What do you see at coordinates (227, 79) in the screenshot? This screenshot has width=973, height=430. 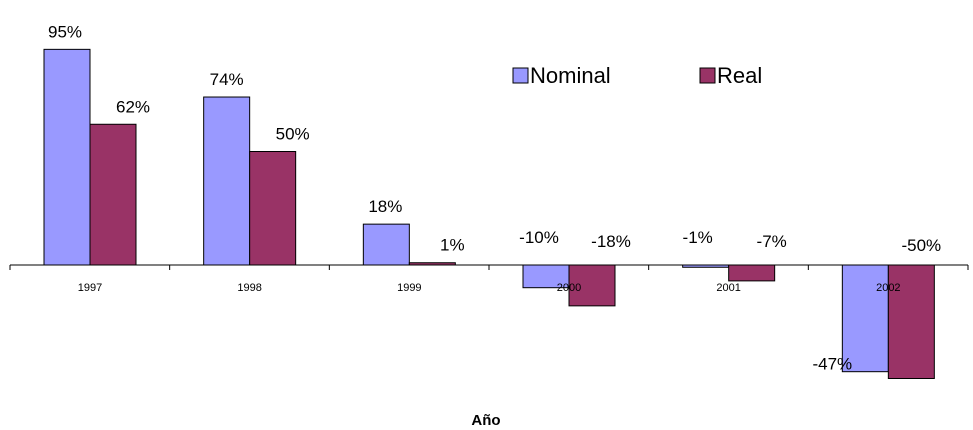 I see `data-label-nominal-1998: 74%` at bounding box center [227, 79].